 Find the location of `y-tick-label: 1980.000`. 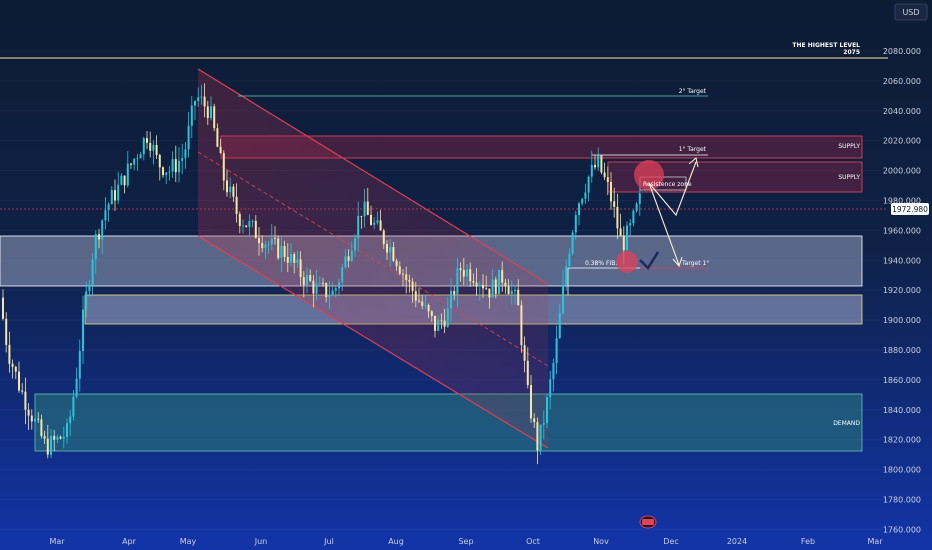

y-tick-label: 1980.000 is located at coordinates (902, 201).